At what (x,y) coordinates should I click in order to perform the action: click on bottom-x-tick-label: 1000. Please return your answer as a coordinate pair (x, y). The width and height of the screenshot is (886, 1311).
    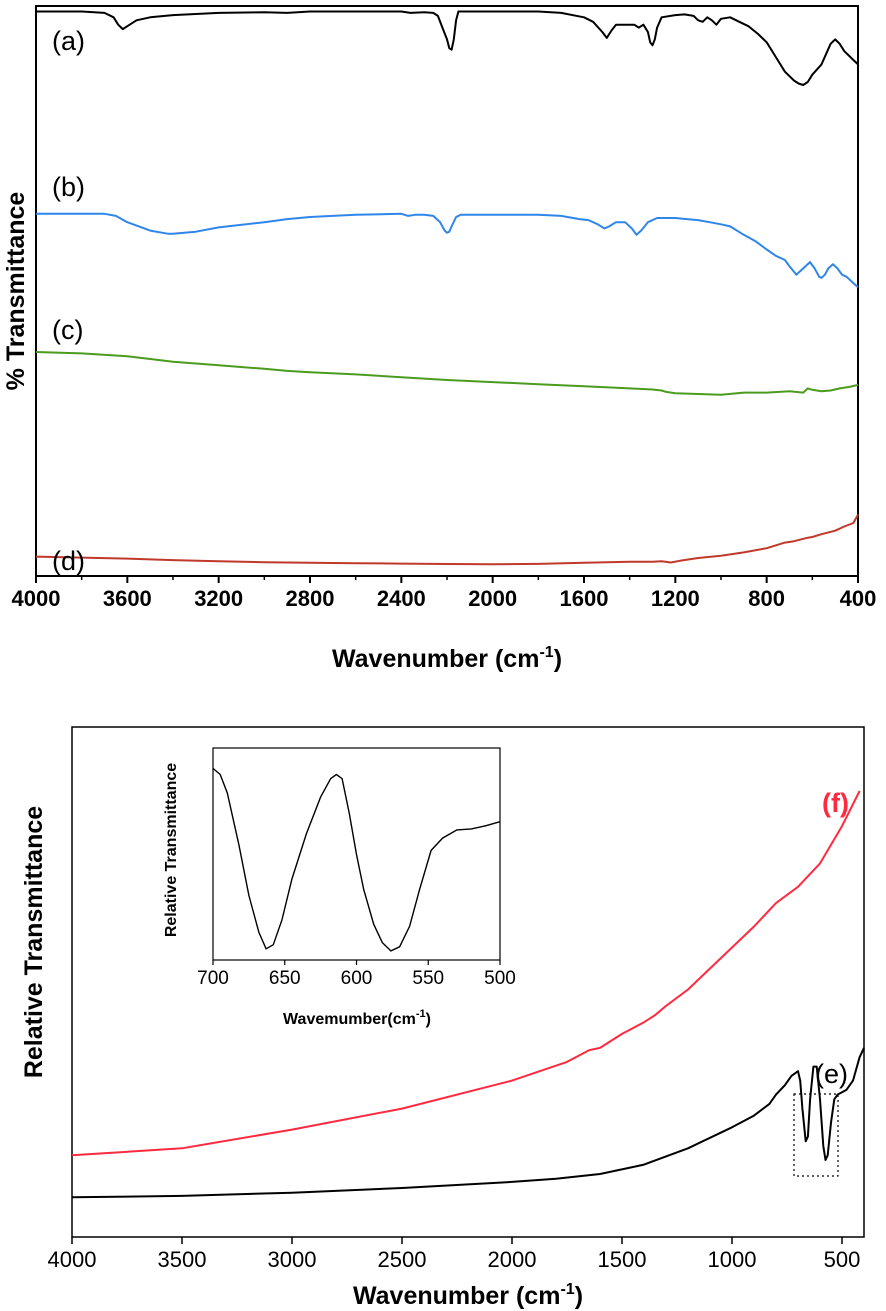
    Looking at the image, I should click on (732, 1259).